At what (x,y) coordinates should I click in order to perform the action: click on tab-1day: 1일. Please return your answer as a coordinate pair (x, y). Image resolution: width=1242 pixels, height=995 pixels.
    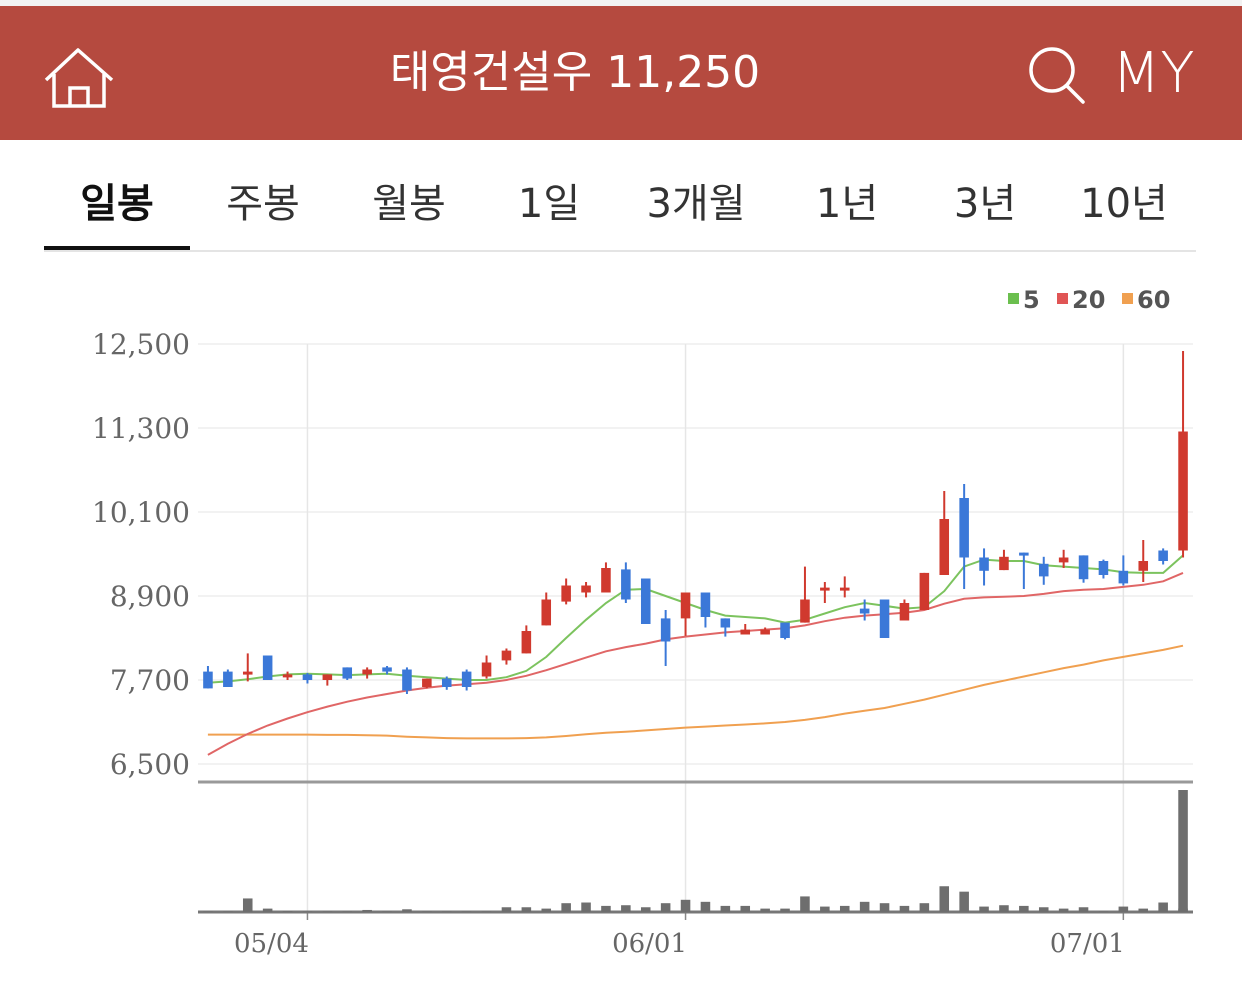
    Looking at the image, I should click on (549, 204).